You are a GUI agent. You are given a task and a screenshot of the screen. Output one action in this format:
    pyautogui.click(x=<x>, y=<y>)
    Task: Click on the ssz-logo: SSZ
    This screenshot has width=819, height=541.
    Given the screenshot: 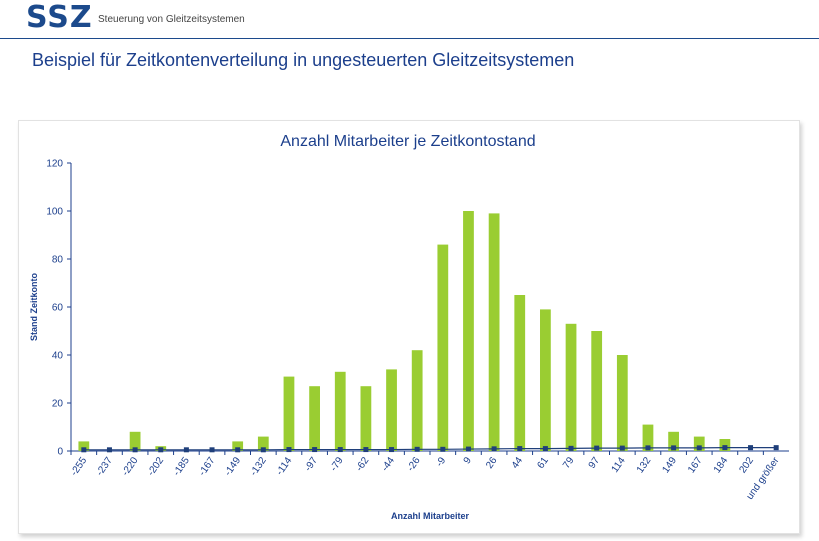 What is the action you would take?
    pyautogui.click(x=59, y=17)
    